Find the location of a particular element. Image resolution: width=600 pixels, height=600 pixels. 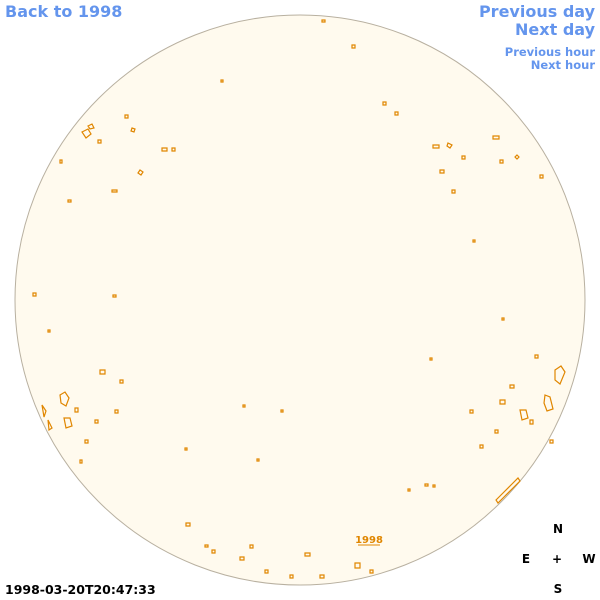

compass-north: N is located at coordinates (558, 529).